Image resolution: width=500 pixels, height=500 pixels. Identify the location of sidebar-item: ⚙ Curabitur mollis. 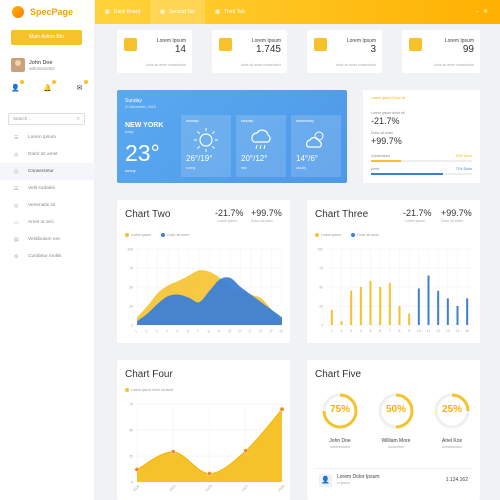
(47, 256).